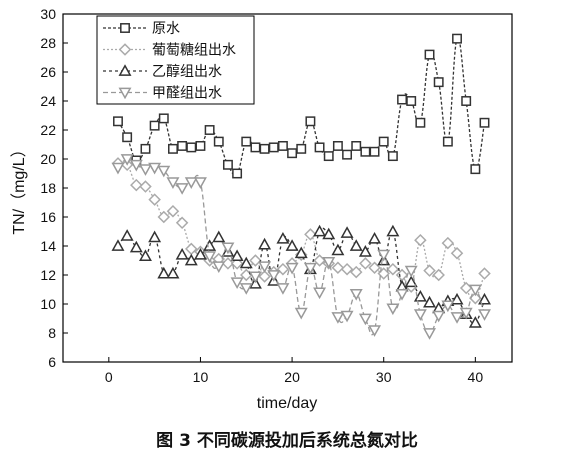  Describe the element at coordinates (187, 94) in the screenshot. I see `legend-label: 甲醛组出水` at that location.